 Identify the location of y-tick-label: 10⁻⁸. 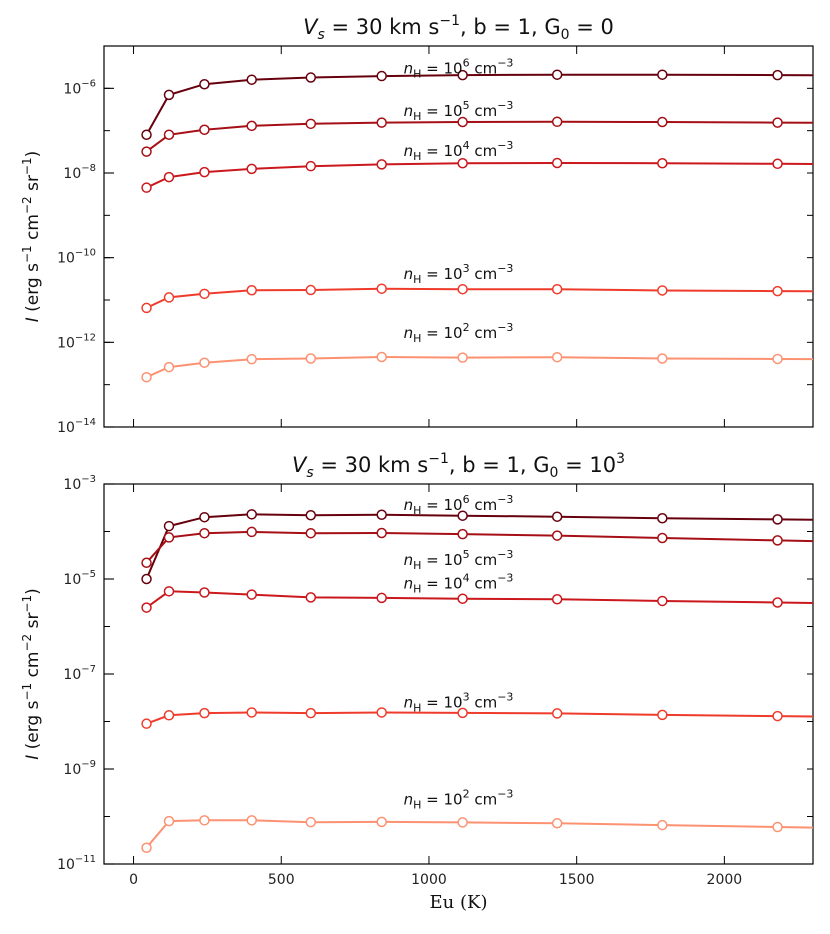
(79, 172).